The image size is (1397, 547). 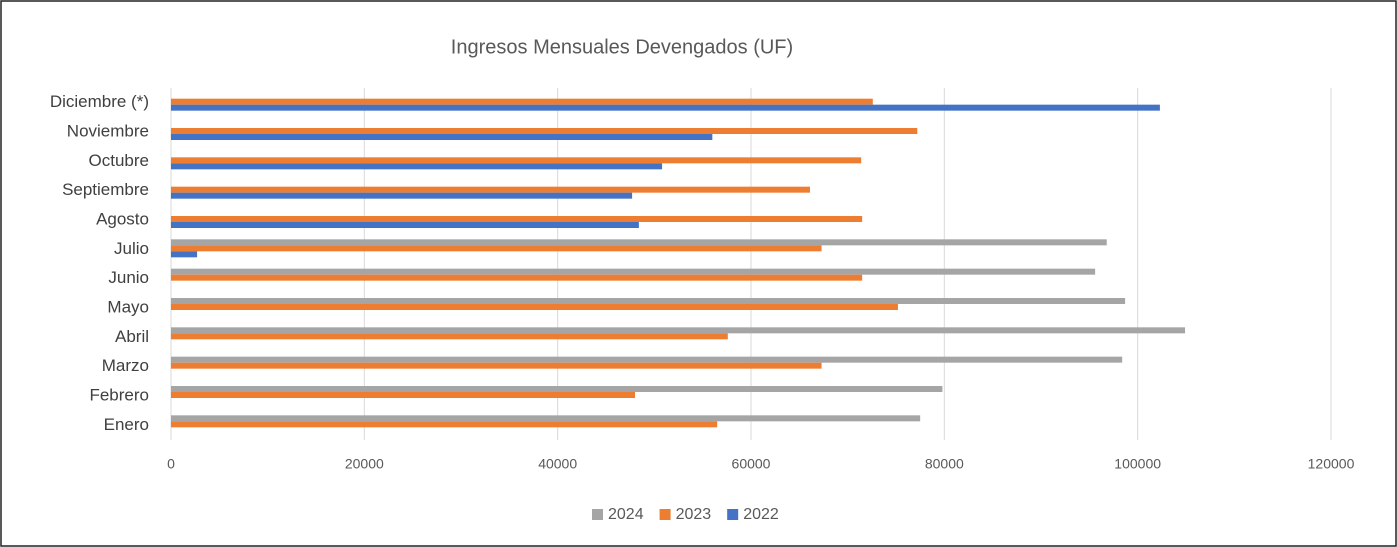 What do you see at coordinates (761, 514) in the screenshot?
I see `legend-label: 2022` at bounding box center [761, 514].